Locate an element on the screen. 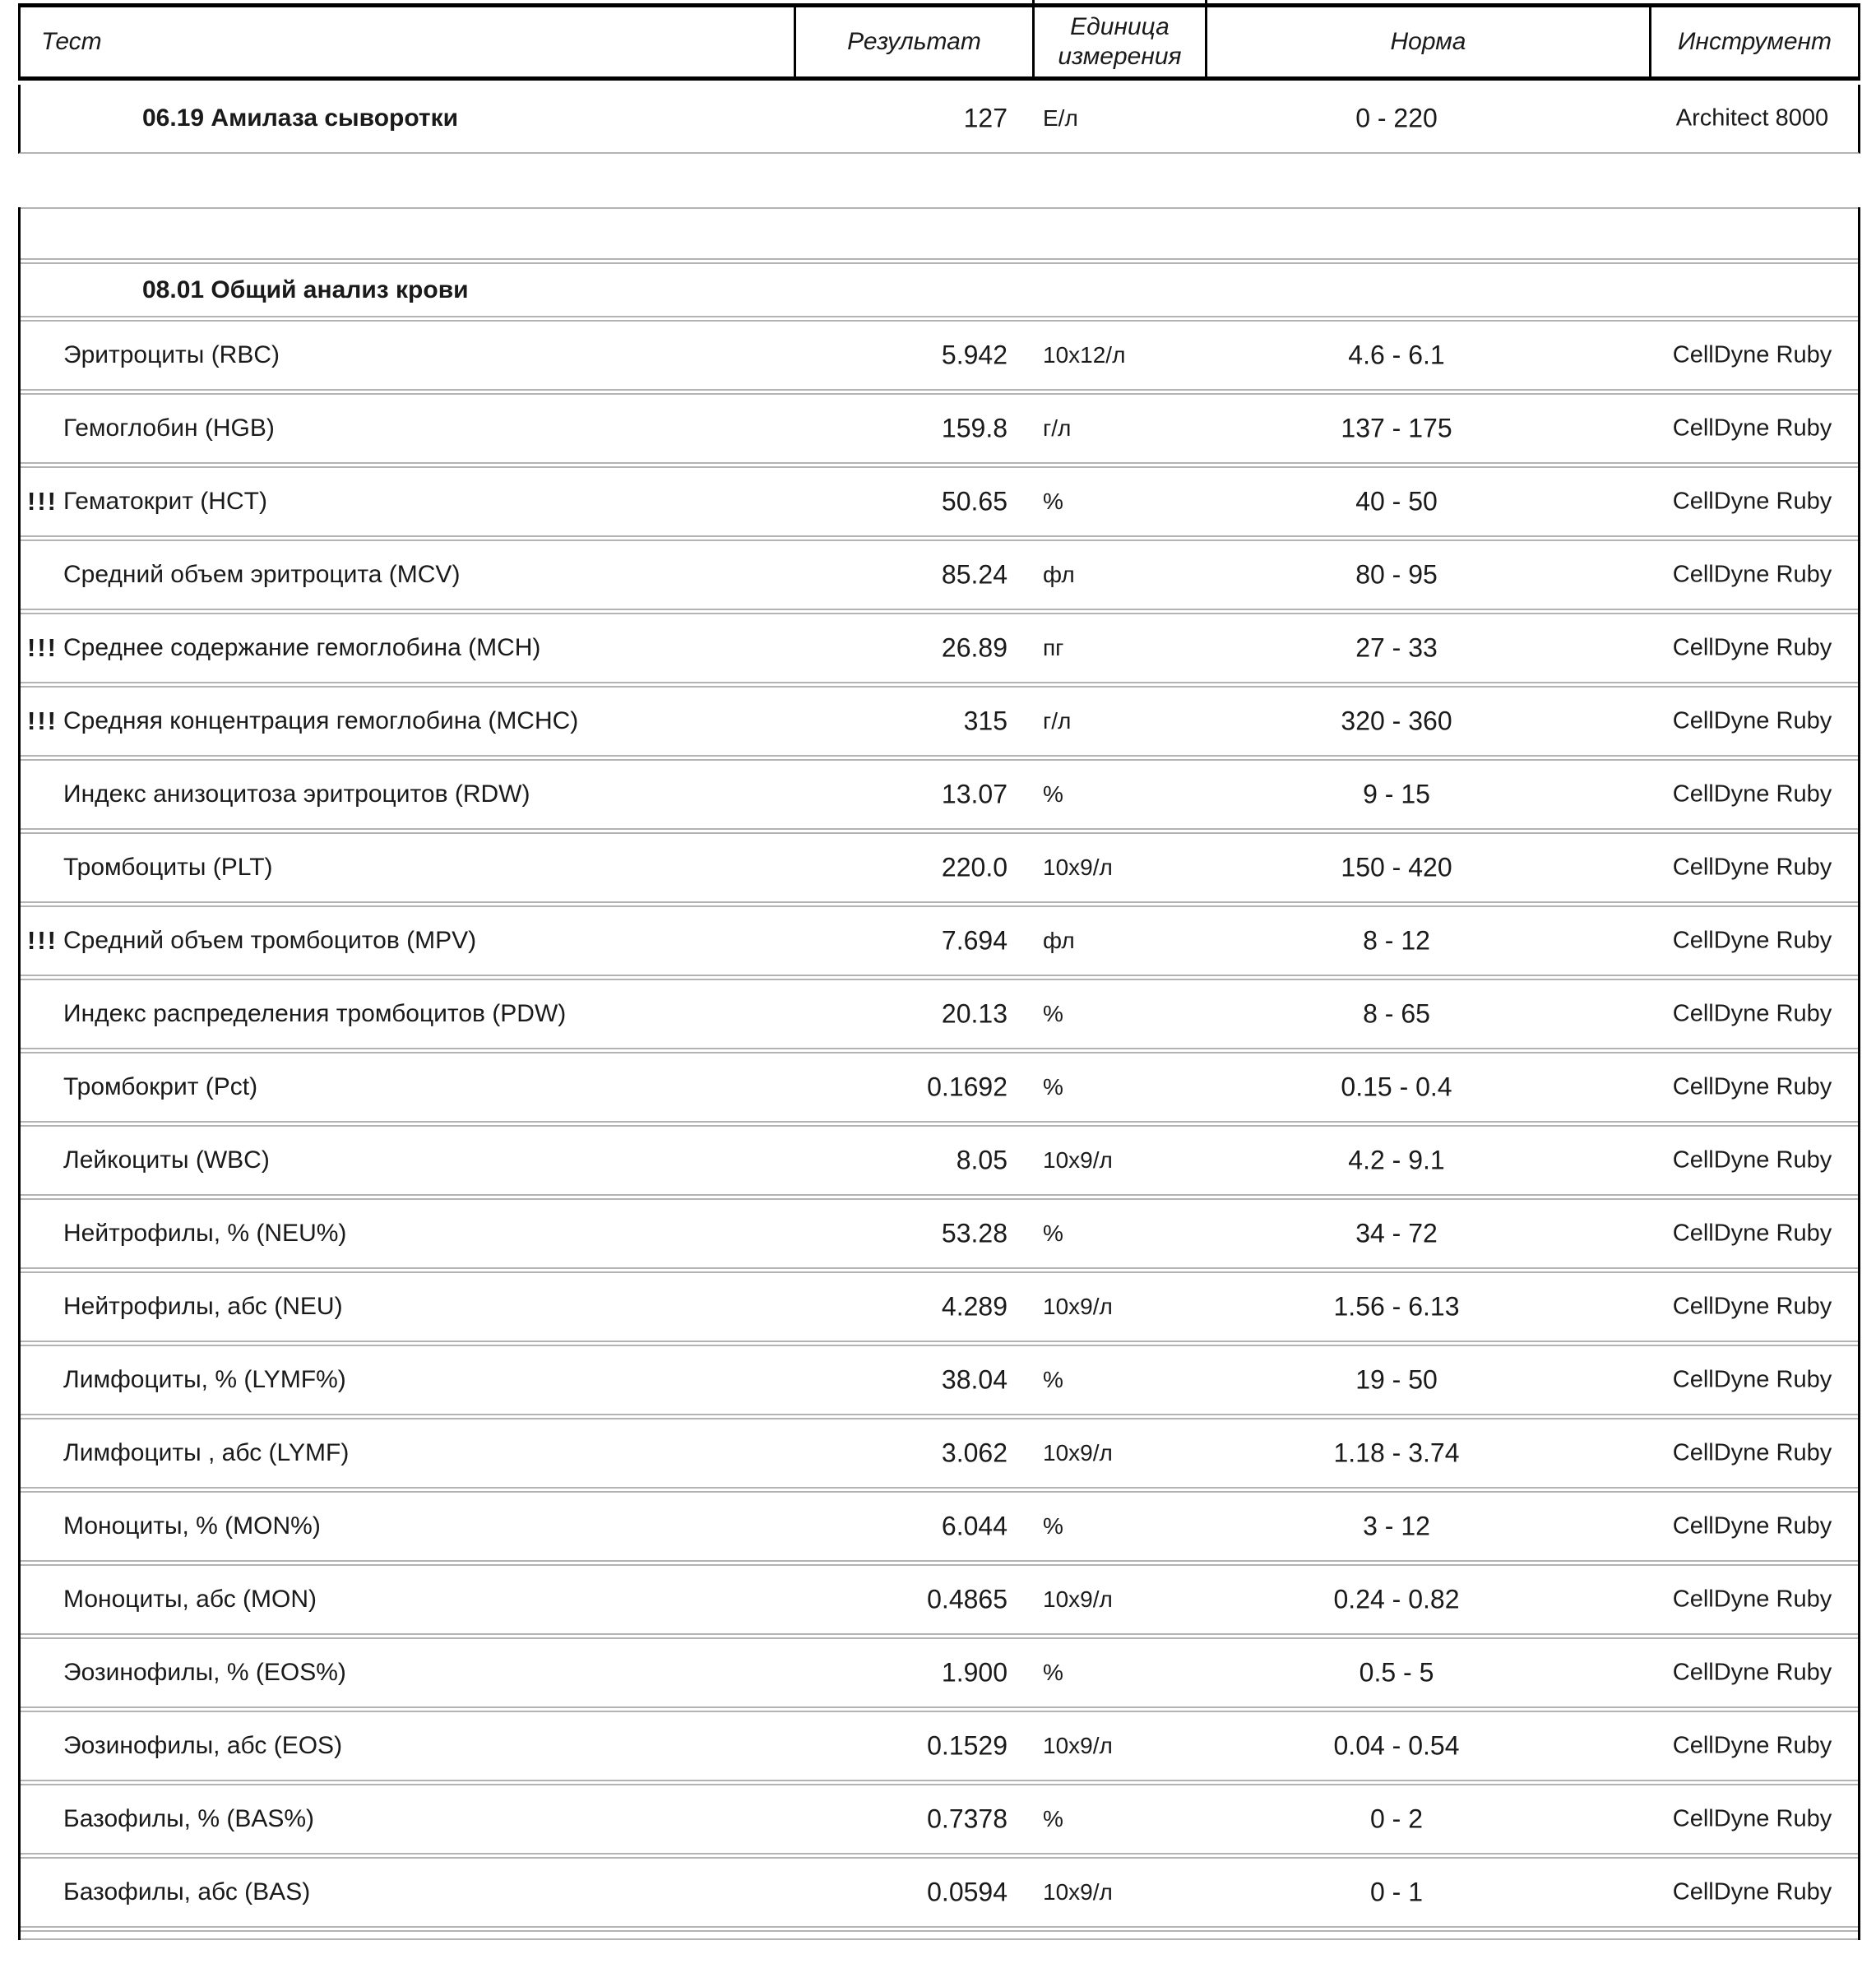 The height and width of the screenshot is (1968, 1876). column-header-test: Тест is located at coordinates (408, 42).